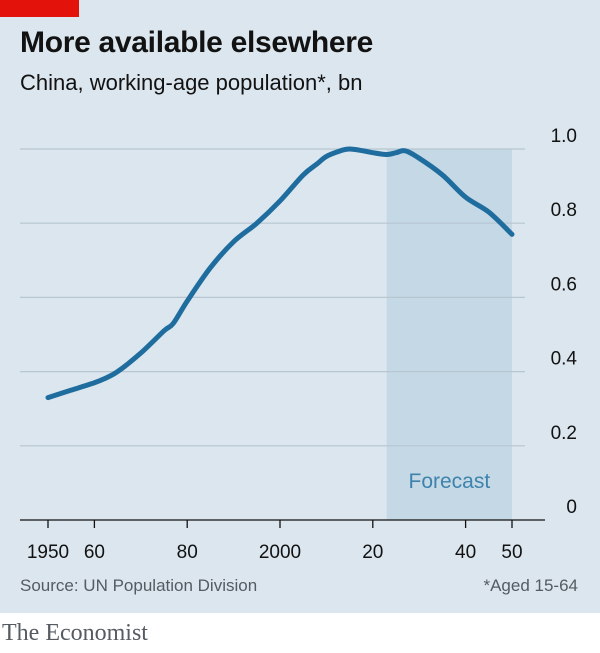 The image size is (600, 653). Describe the element at coordinates (39, 8) in the screenshot. I see `brand-red-tag` at that location.